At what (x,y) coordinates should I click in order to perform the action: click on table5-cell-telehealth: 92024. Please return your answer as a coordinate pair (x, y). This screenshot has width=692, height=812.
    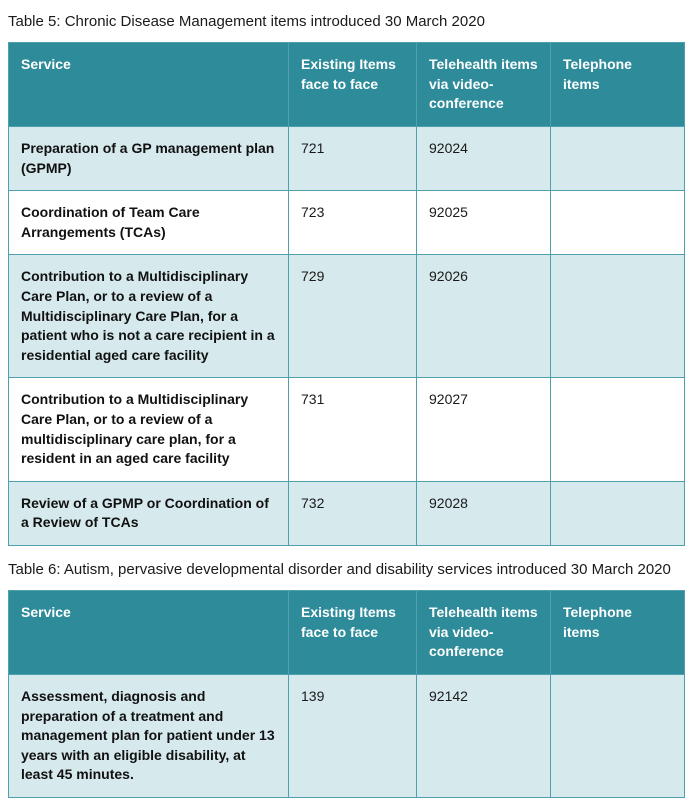
    Looking at the image, I should click on (483, 159).